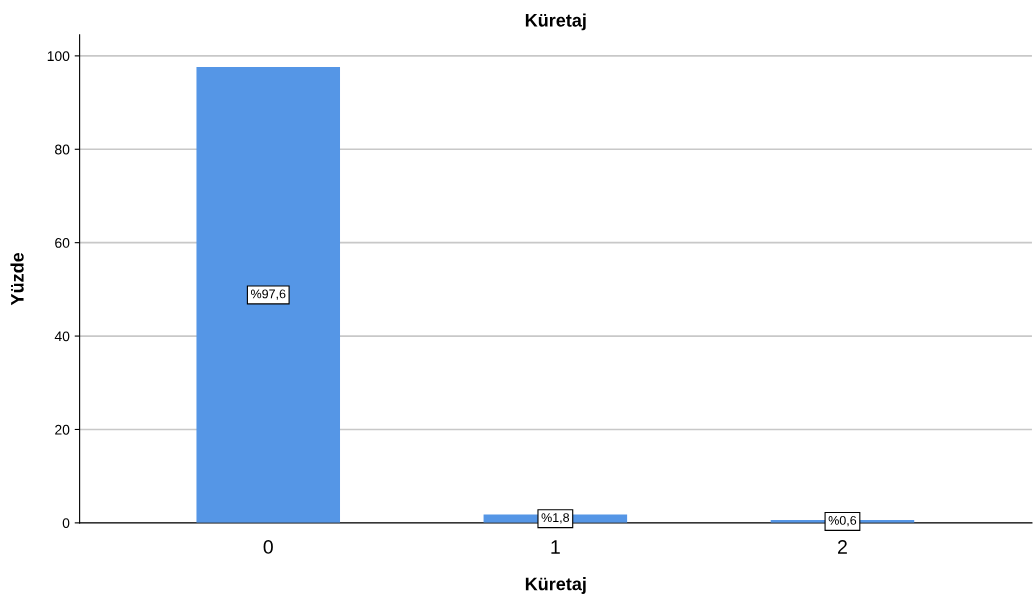 This screenshot has height=601, width=1034. Describe the element at coordinates (555, 22) in the screenshot. I see `chart-title: Küretaj` at that location.